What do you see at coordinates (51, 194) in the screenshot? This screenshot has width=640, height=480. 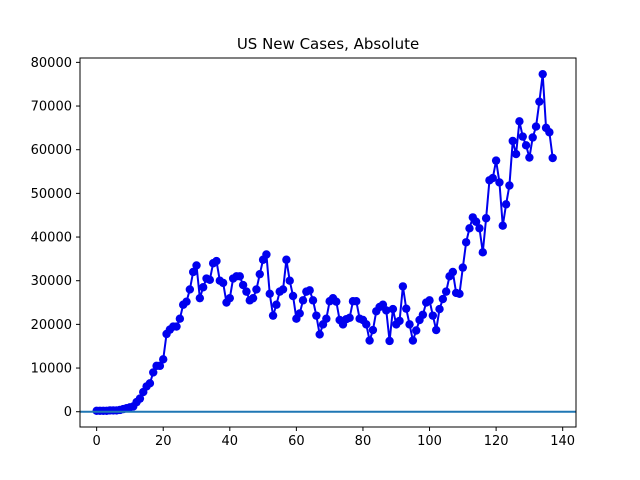 I see `y-tick-label: 50000` at bounding box center [51, 194].